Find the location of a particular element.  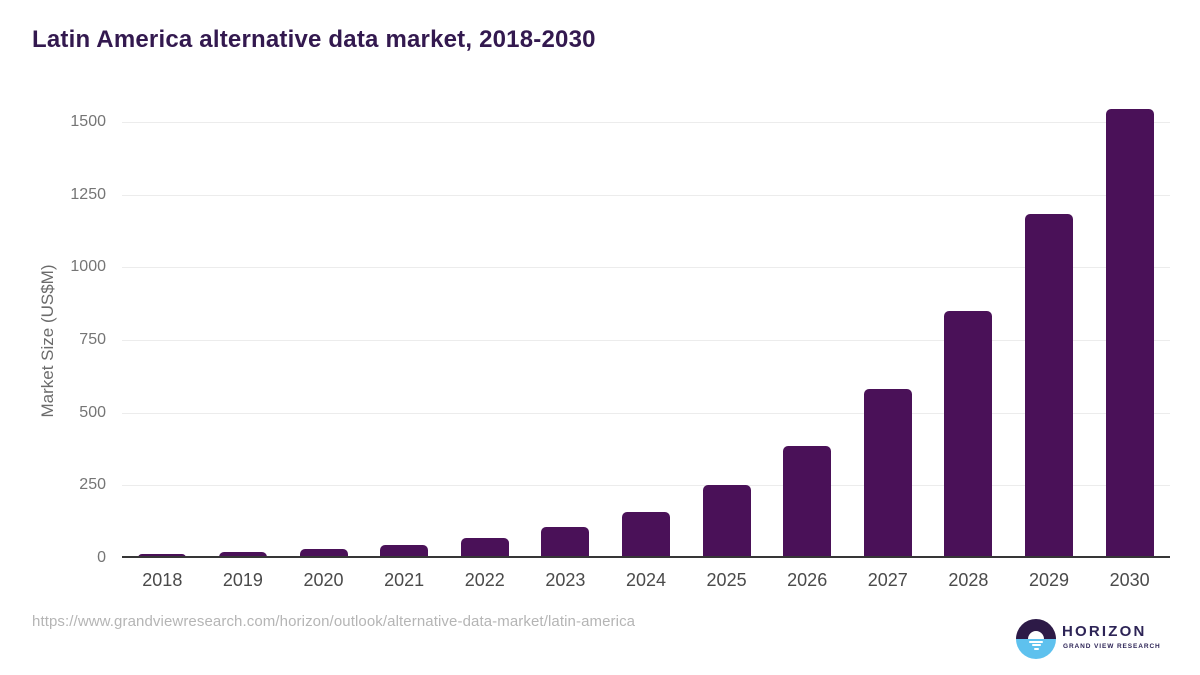

x-tick-label: 2025 is located at coordinates (726, 580).